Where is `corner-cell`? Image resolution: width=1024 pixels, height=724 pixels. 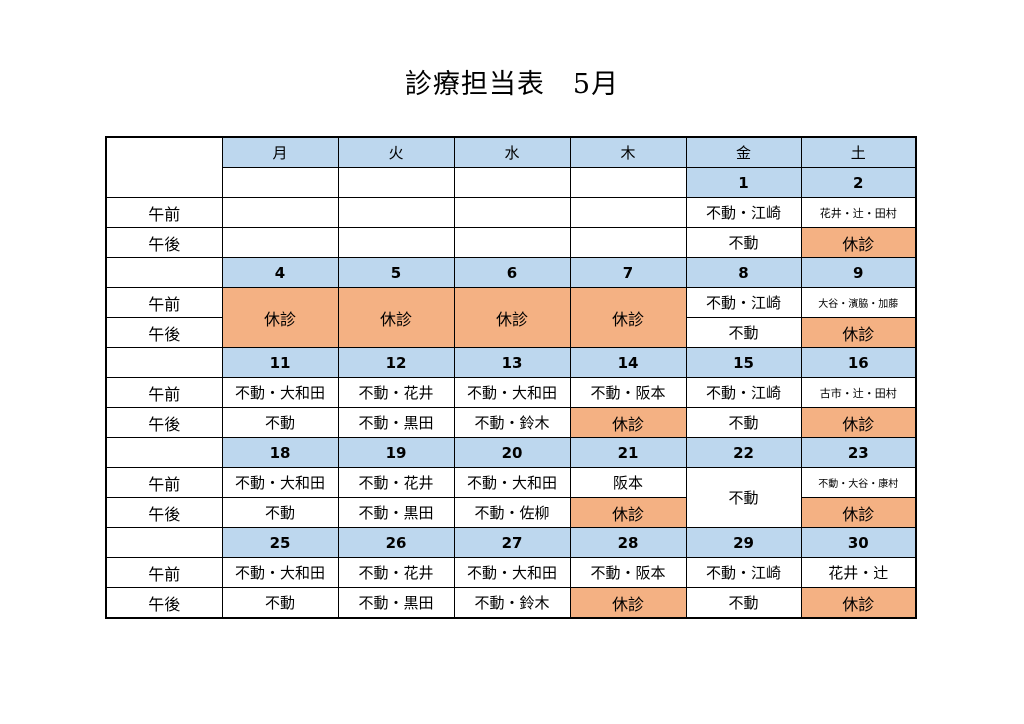 corner-cell is located at coordinates (164, 167).